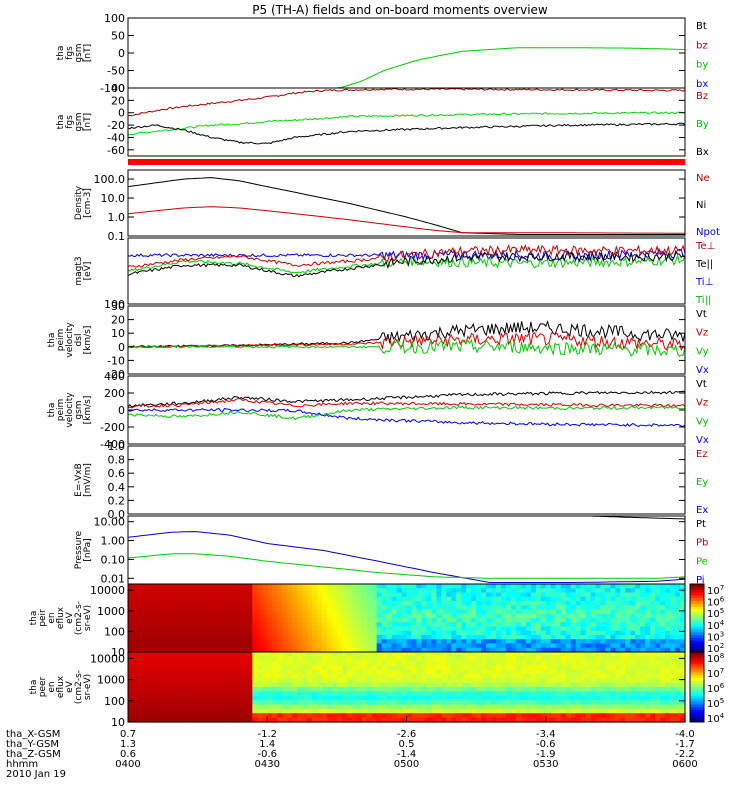 This screenshot has width=750, height=800. I want to click on y-tick-label: 400, so click(114, 376).